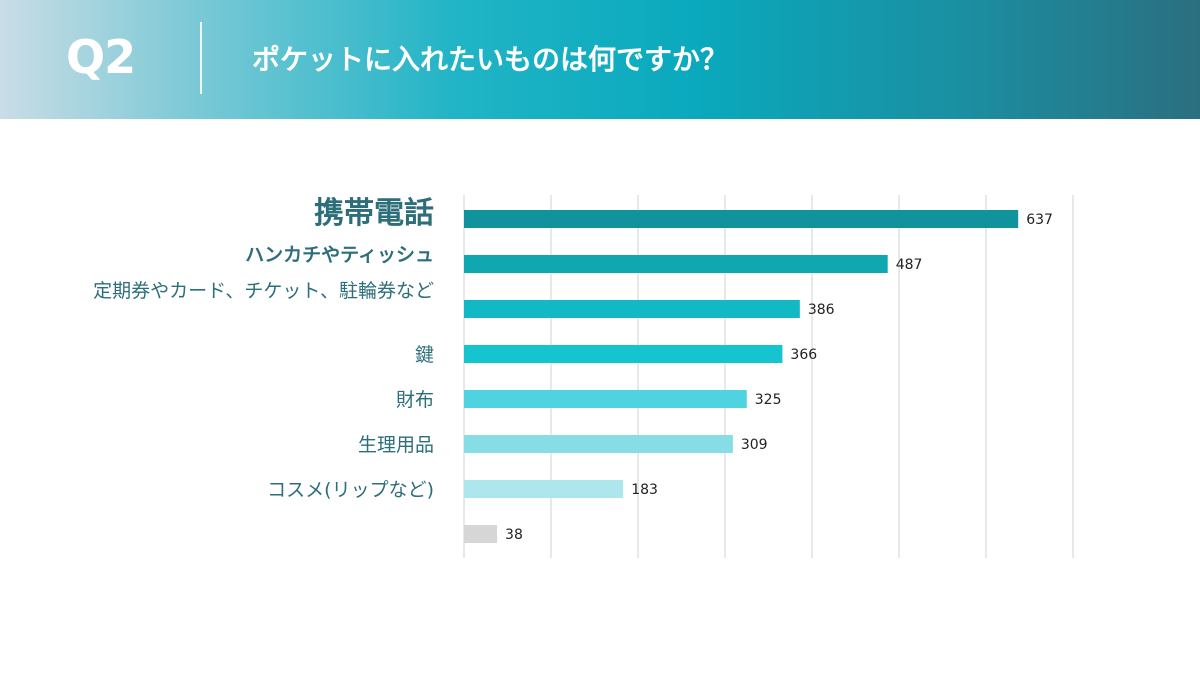 Image resolution: width=1200 pixels, height=675 pixels. I want to click on data-label: 309, so click(754, 445).